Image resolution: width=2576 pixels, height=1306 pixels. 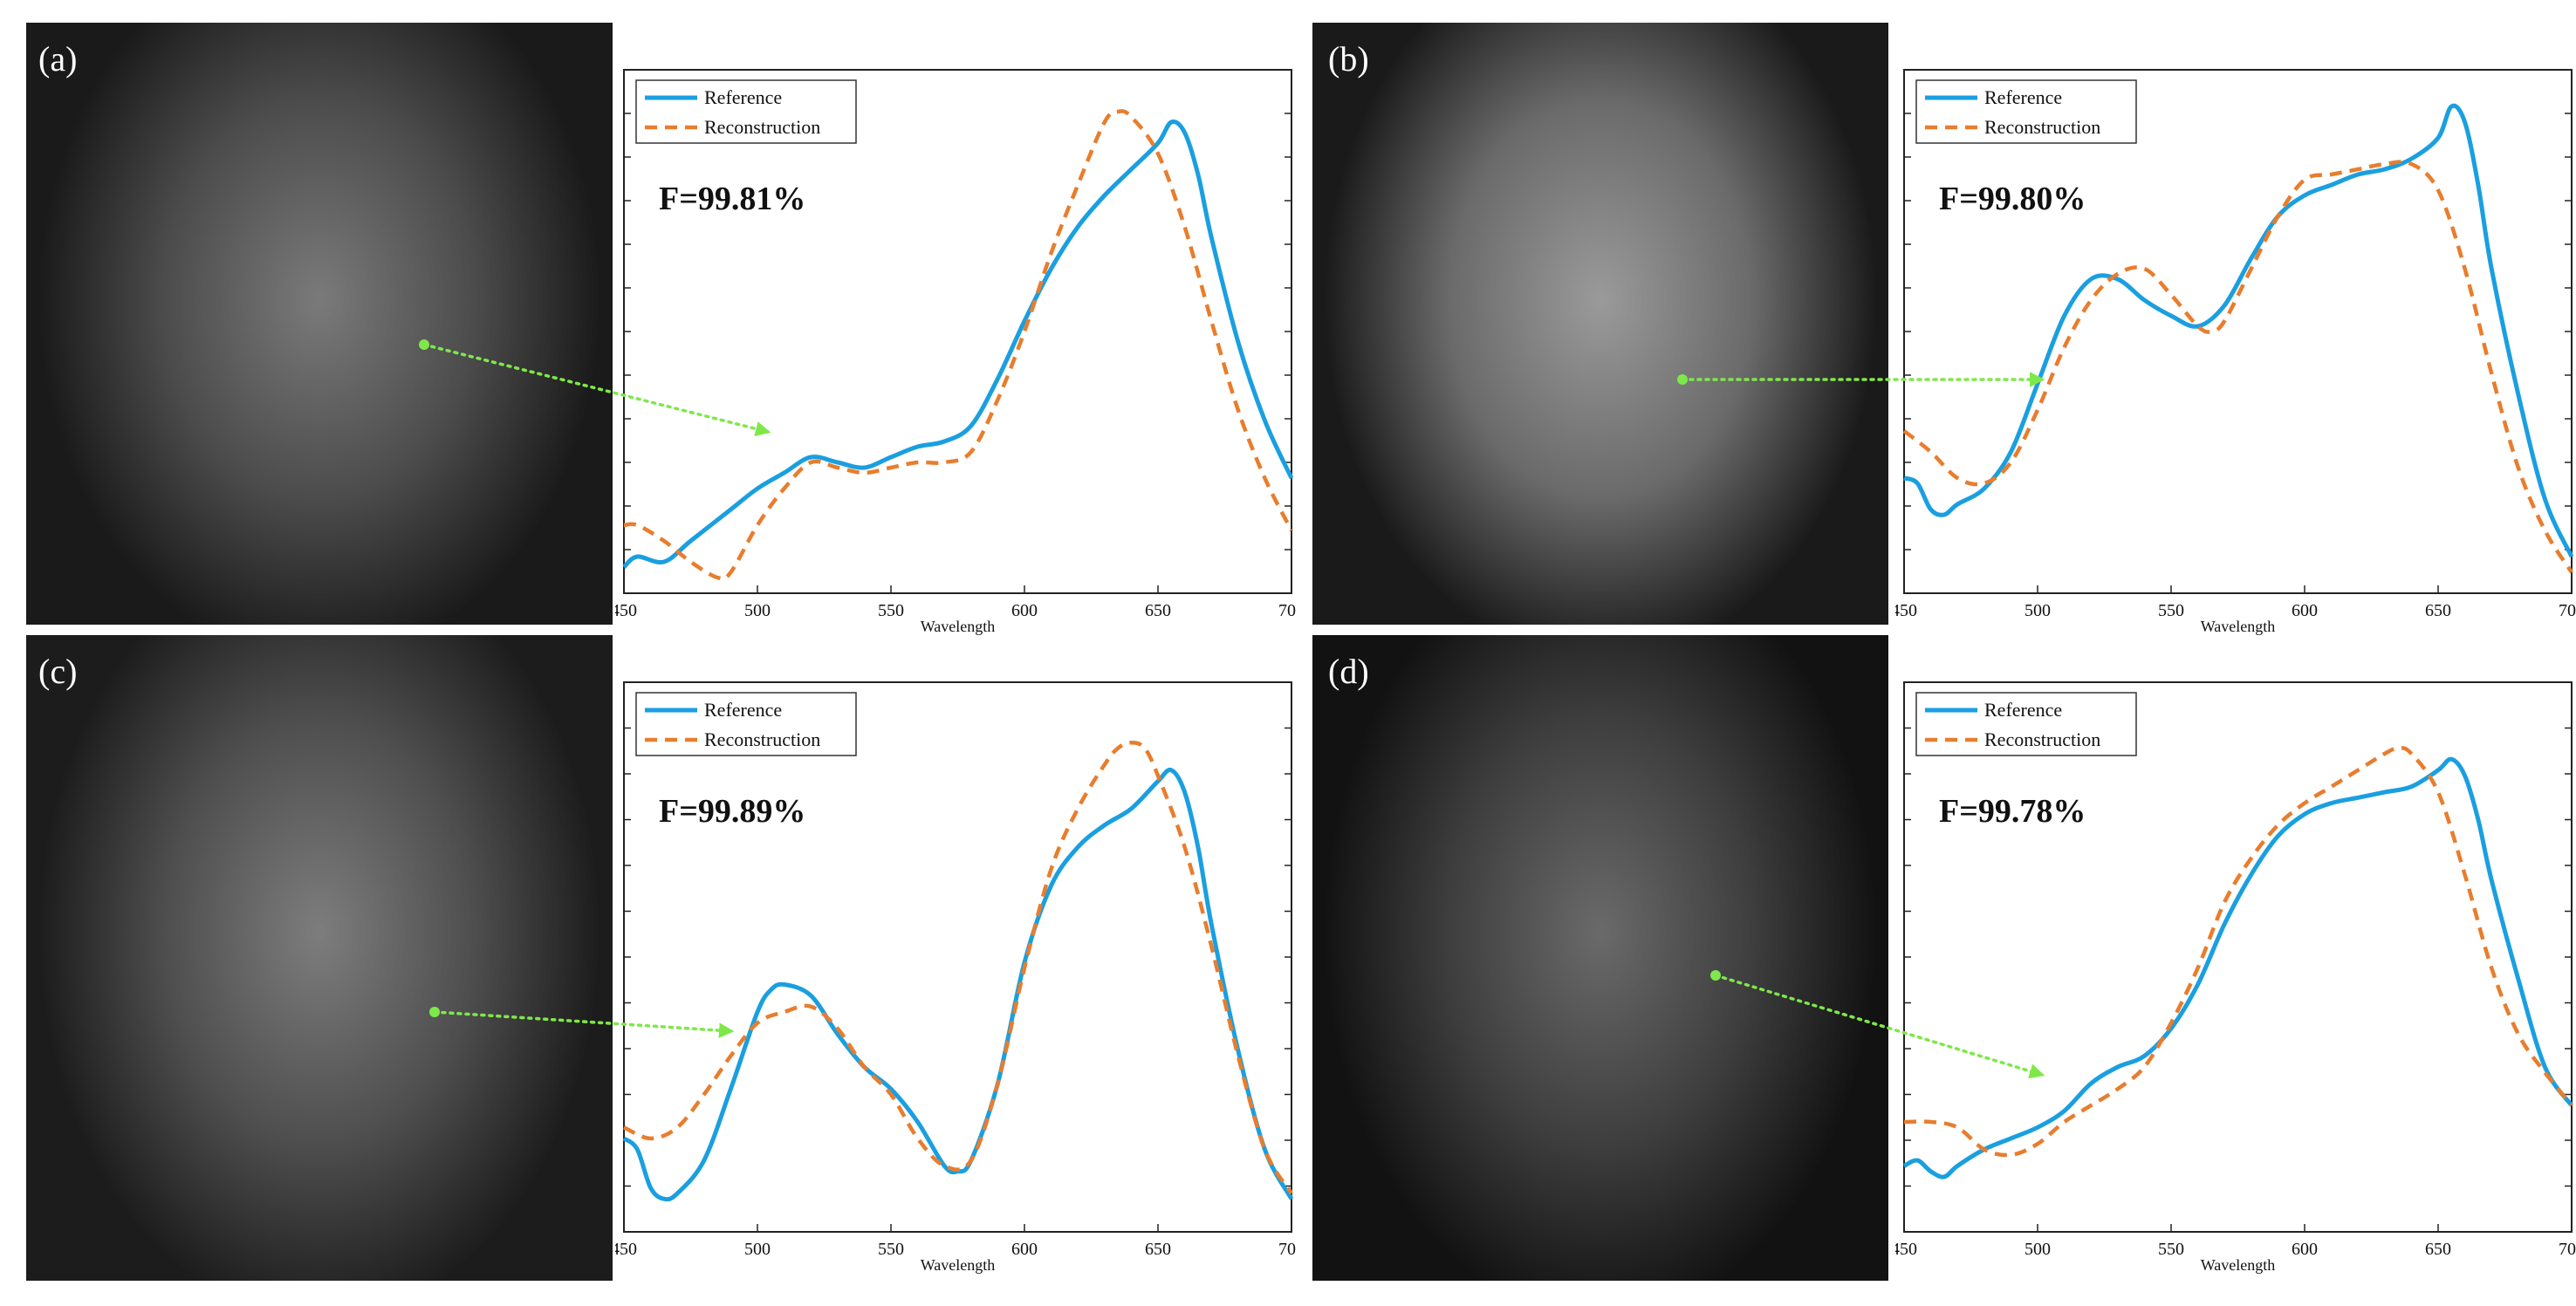 What do you see at coordinates (732, 199) in the screenshot?
I see `fidelity-annotation: F=99.81%` at bounding box center [732, 199].